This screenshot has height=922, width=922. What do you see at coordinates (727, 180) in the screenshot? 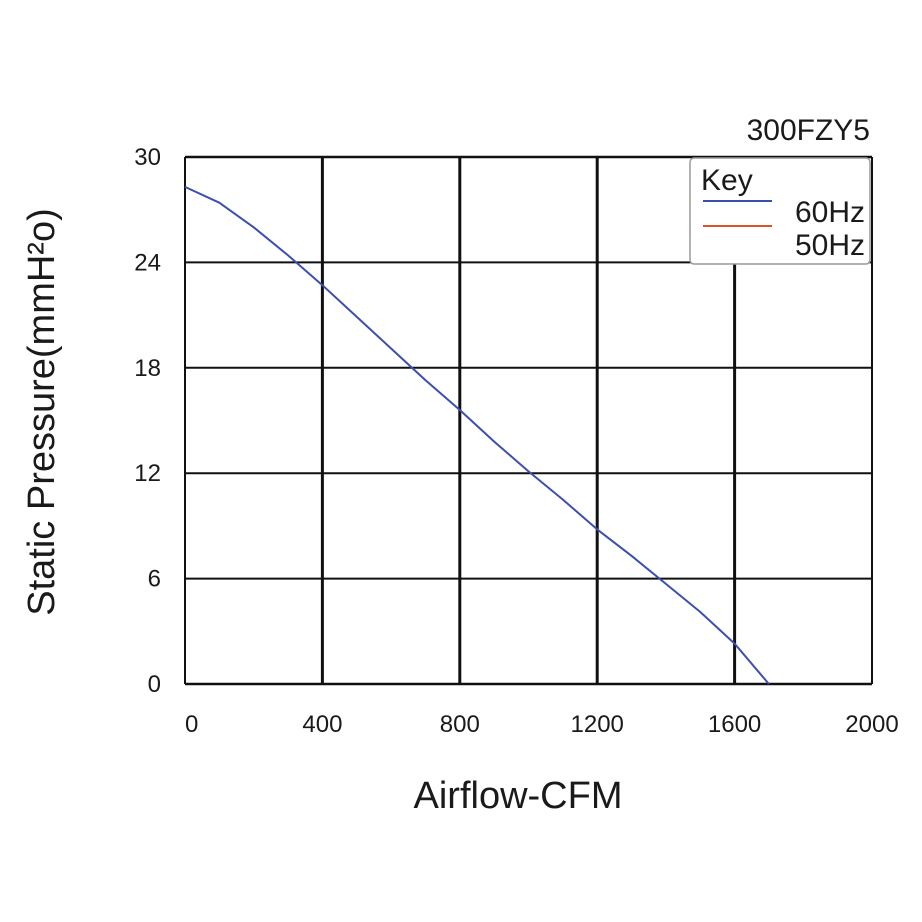
I see `legend-title: Key` at bounding box center [727, 180].